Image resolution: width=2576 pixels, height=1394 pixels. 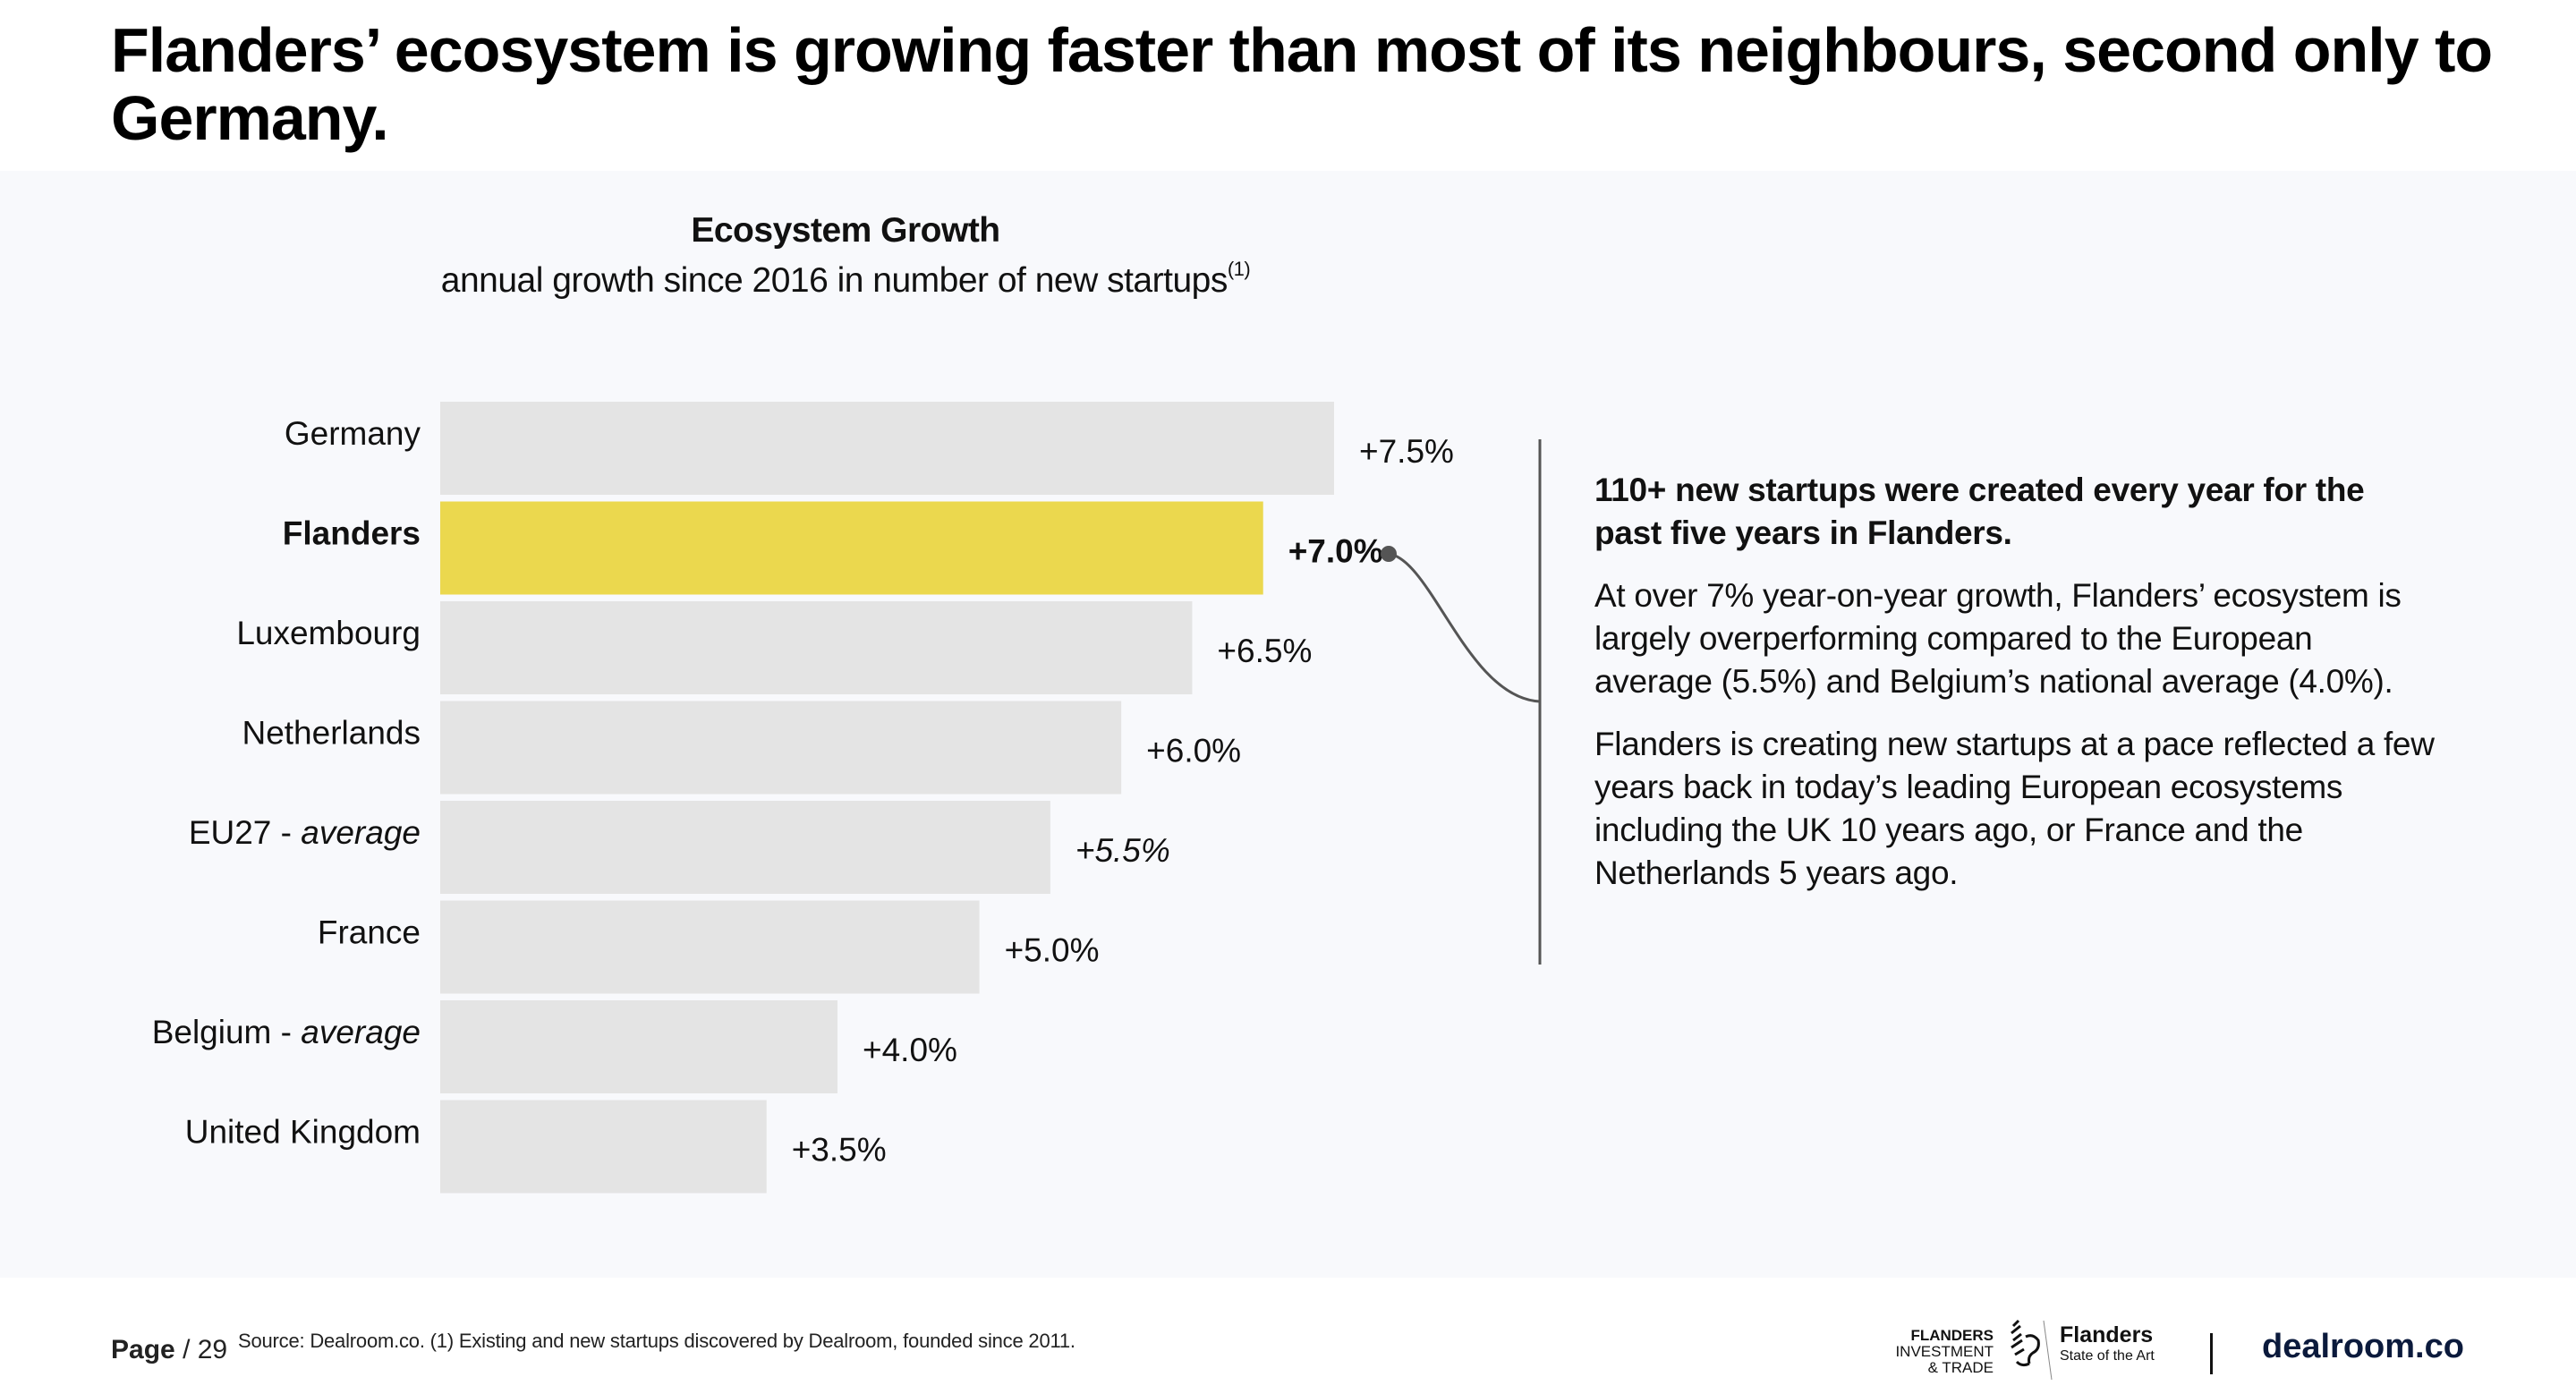 What do you see at coordinates (143, 1349) in the screenshot?
I see `page-label: Page` at bounding box center [143, 1349].